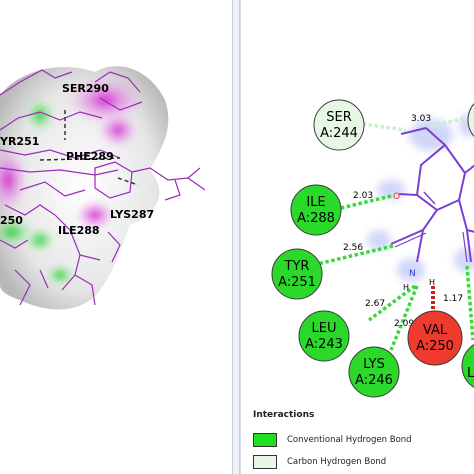 This screenshot has width=474, height=474. Describe the element at coordinates (406, 287) in the screenshot. I see `atom-label-hydrogen-2: H` at that location.